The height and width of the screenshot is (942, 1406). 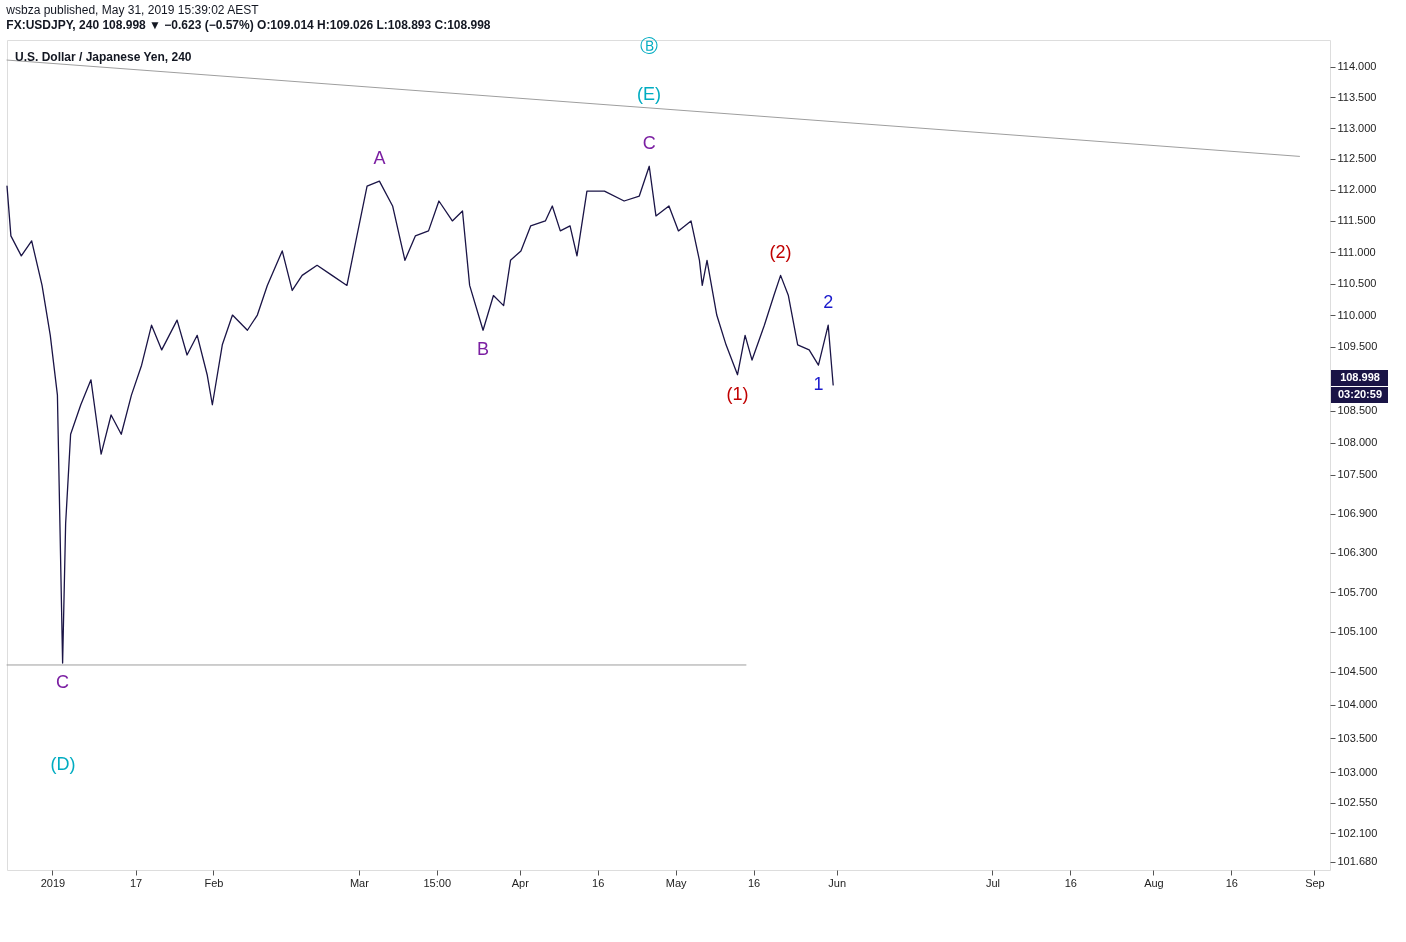 I want to click on y-tick-label: 111.000, so click(x=1356, y=251).